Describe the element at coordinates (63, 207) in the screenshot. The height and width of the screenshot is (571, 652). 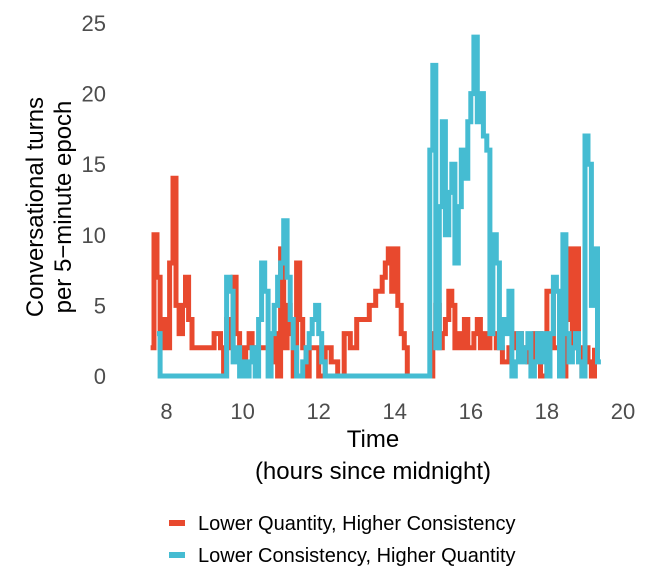
I see `y-axis-title-line2: per 5−minute epoch` at that location.